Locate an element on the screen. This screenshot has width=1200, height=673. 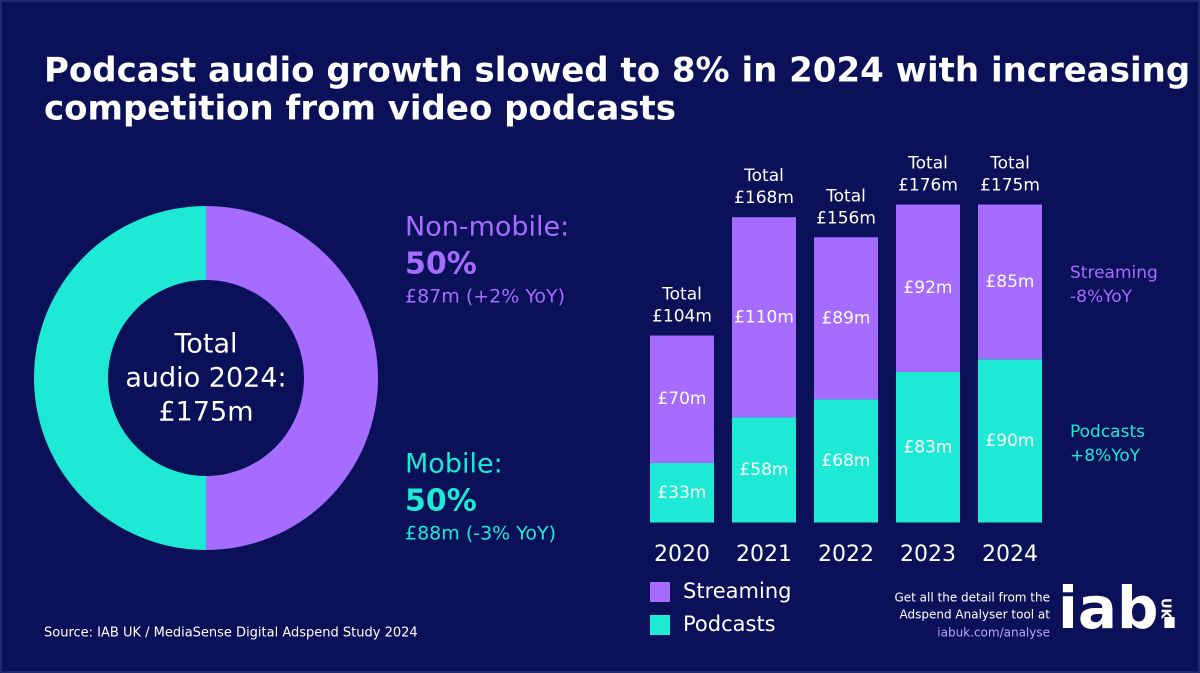
cta-line: Get all the detail from the is located at coordinates (972, 598).